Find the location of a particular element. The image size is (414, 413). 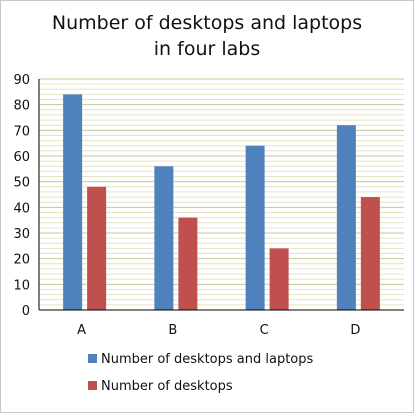

y-tick-labels: 0 10 20 30 40 50 60 70 80 90 is located at coordinates (21, 196).